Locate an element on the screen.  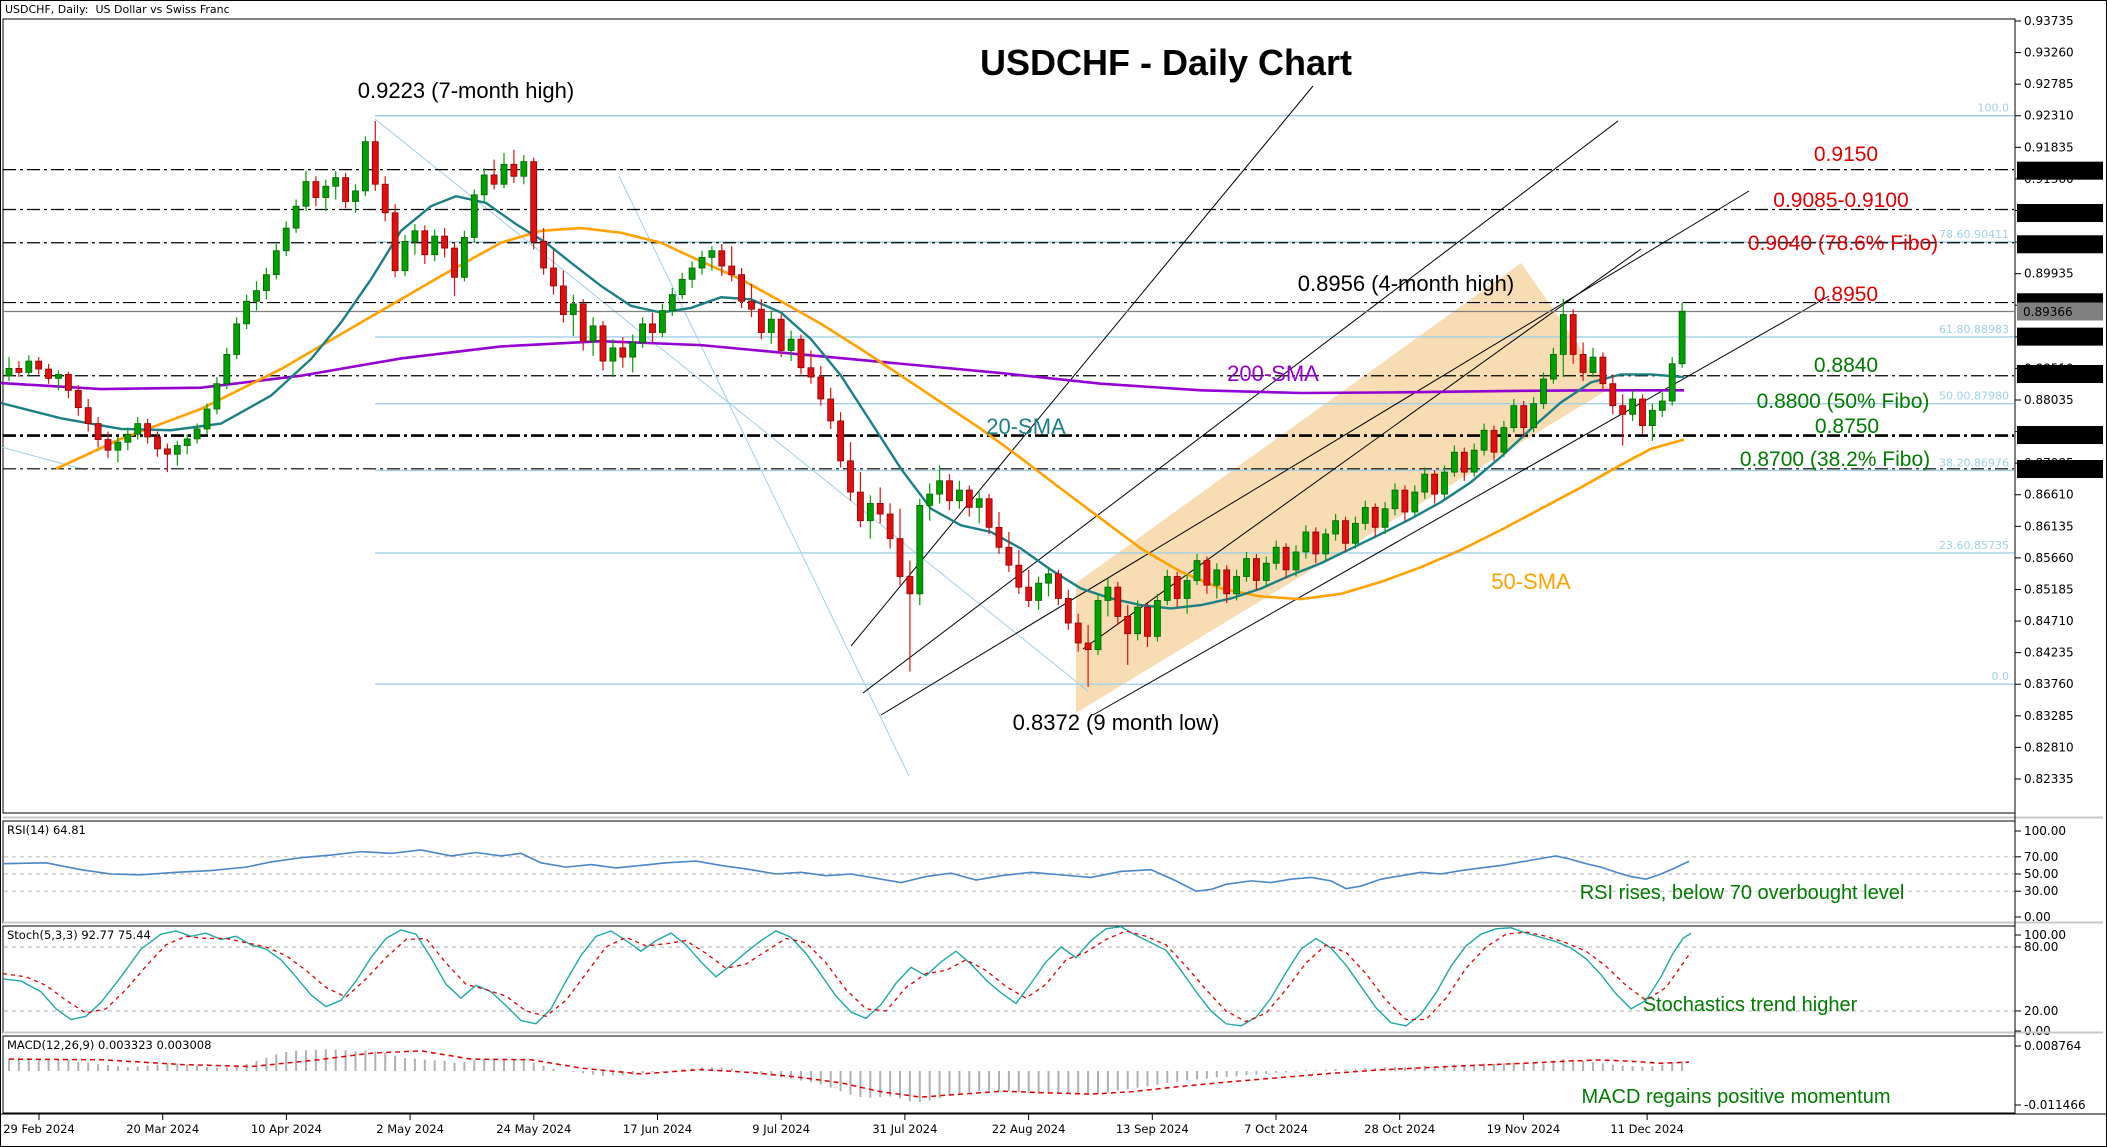
rsi-line is located at coordinates (846, 871).